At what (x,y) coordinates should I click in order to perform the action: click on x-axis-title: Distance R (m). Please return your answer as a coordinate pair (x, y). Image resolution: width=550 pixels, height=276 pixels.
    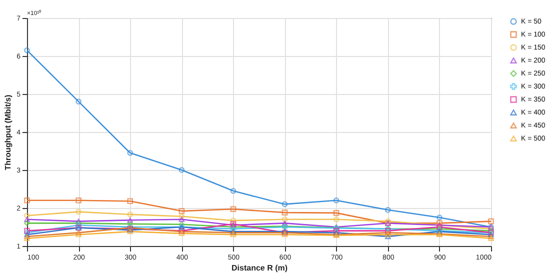
    Looking at the image, I should click on (259, 268).